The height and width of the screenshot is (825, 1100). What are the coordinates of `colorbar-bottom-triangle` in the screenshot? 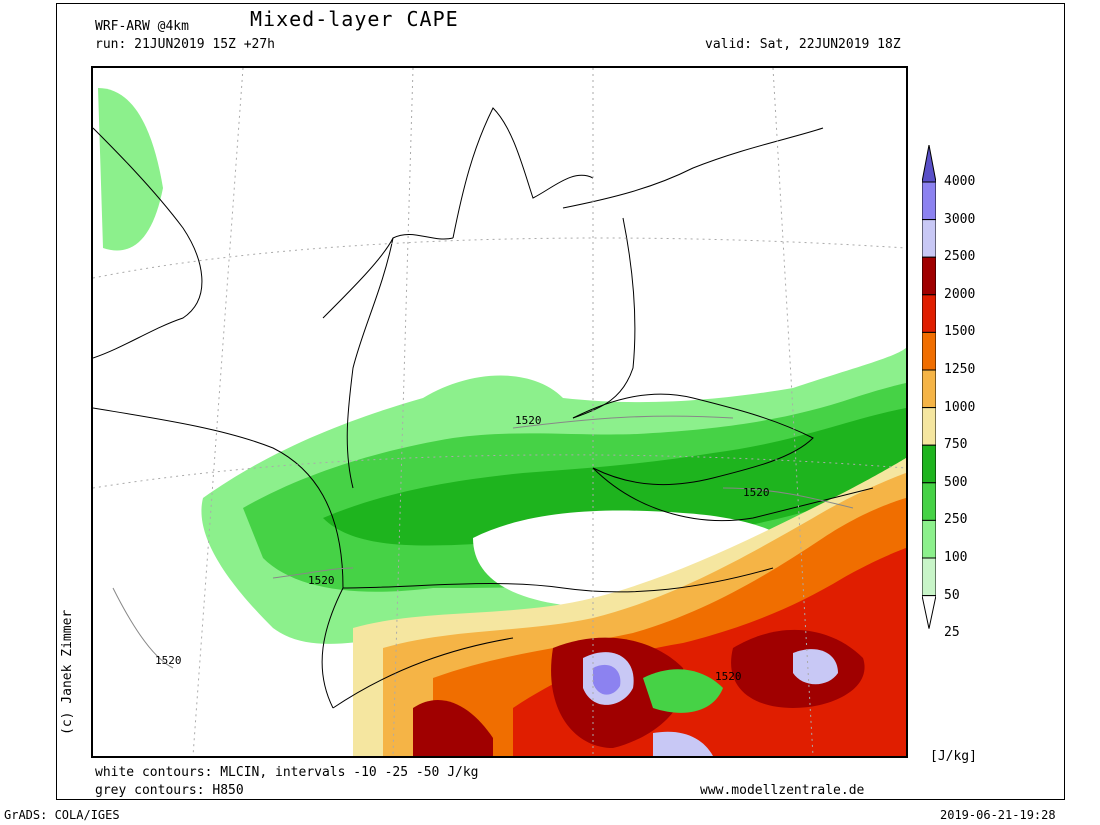 It's located at (929, 612).